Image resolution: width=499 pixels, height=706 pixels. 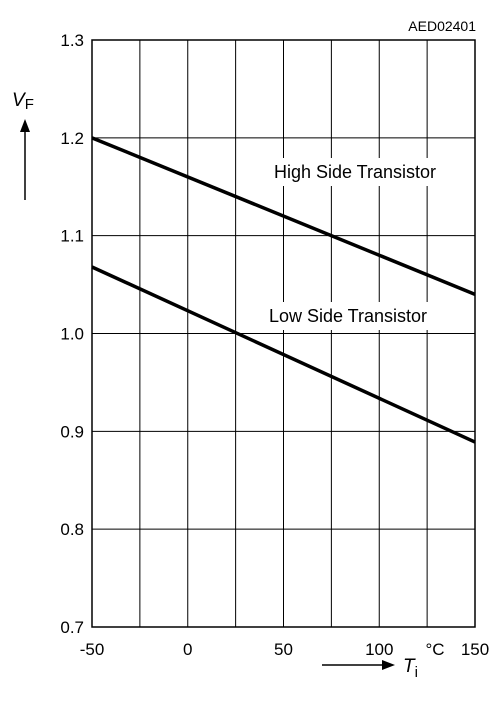 What do you see at coordinates (434, 649) in the screenshot?
I see `x-unit-label: °C` at bounding box center [434, 649].